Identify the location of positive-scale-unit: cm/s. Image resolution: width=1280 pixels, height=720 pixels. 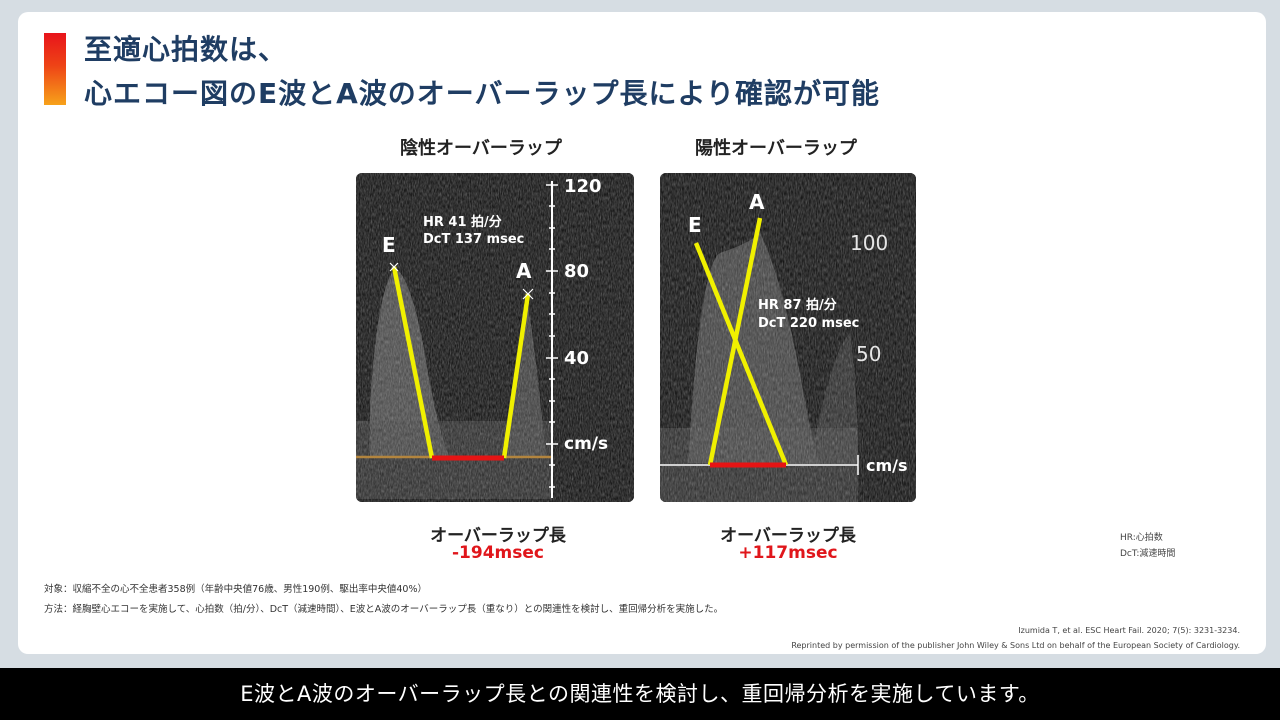
(887, 465).